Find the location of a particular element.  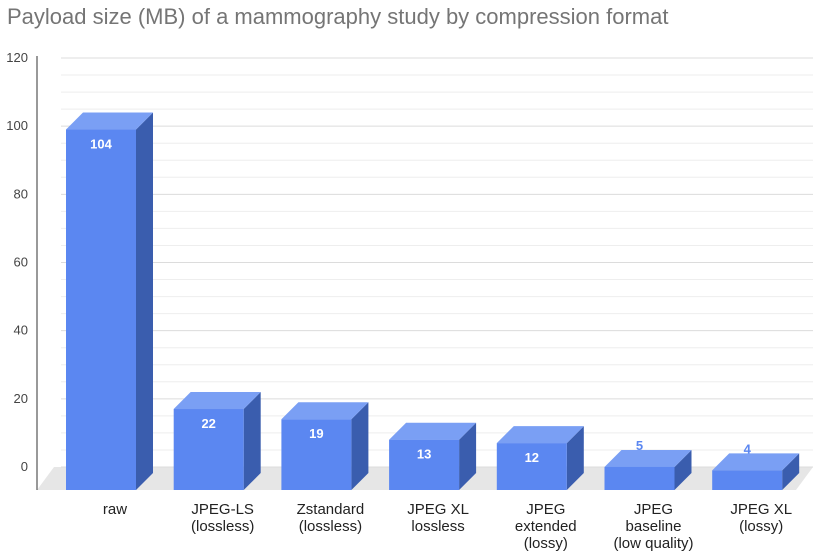

data-label: 104 is located at coordinates (101, 144).